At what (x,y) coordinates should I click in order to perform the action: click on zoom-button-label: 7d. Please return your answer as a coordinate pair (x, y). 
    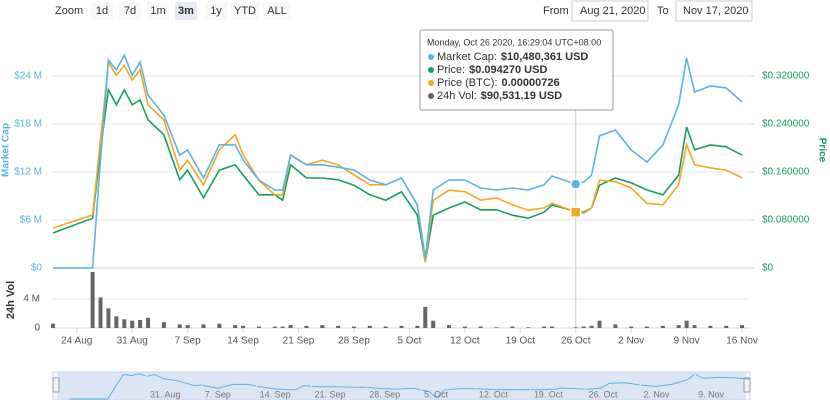
    Looking at the image, I should click on (130, 11).